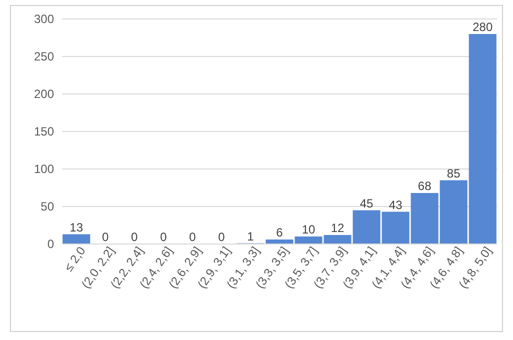 The height and width of the screenshot is (340, 513). I want to click on y-tick-label: 200, so click(44, 93).